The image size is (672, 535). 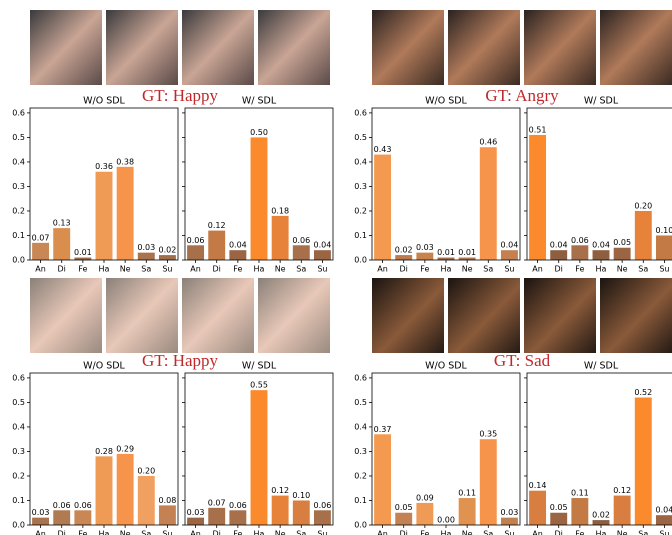 What do you see at coordinates (180, 360) in the screenshot?
I see `ground-truth-label: GT: Happy` at bounding box center [180, 360].